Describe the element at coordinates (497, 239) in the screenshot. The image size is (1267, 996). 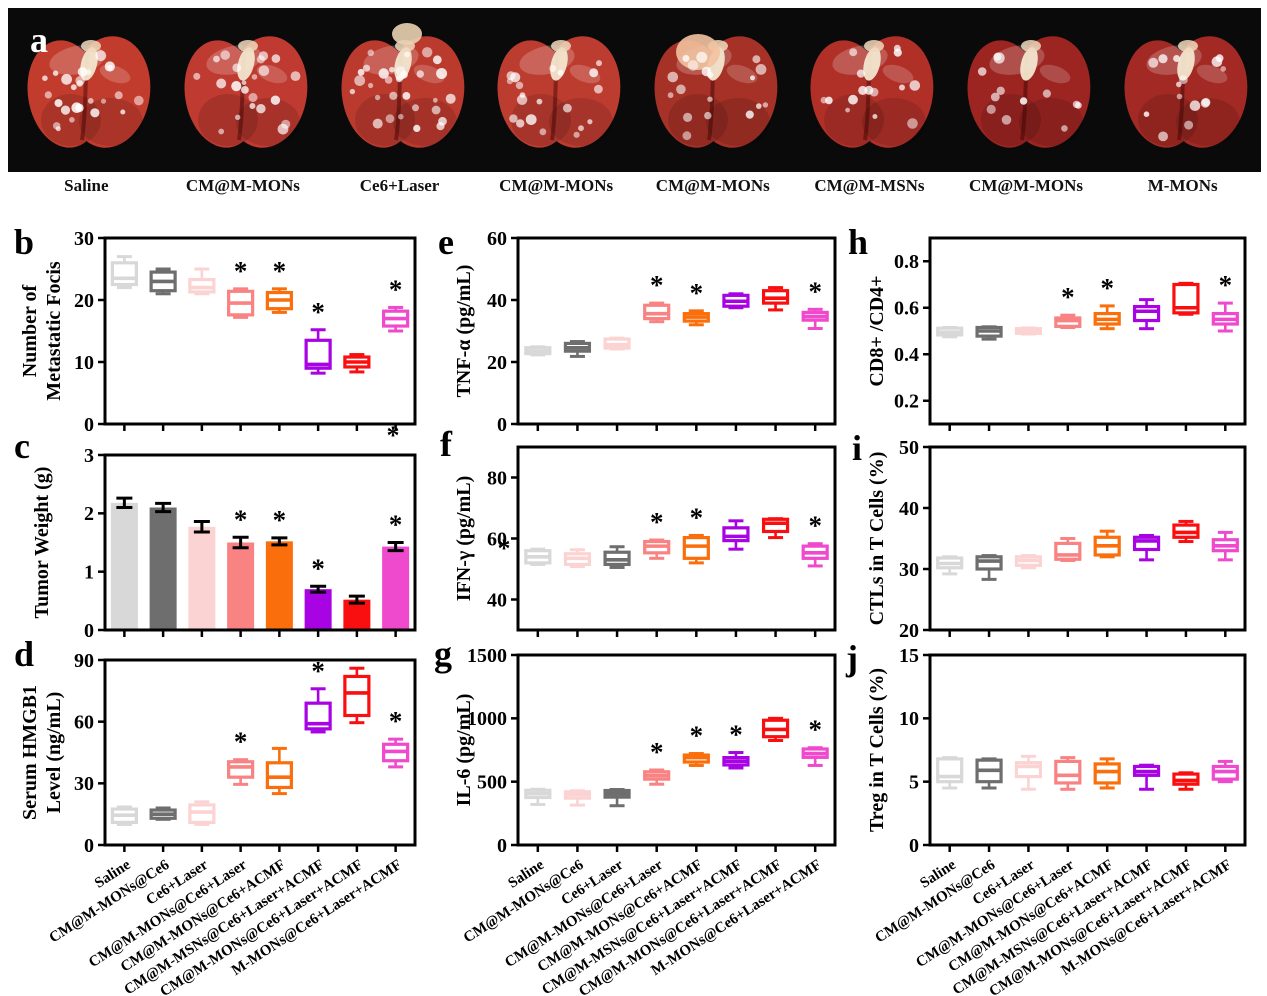
I see `y-tick-label: 60` at that location.